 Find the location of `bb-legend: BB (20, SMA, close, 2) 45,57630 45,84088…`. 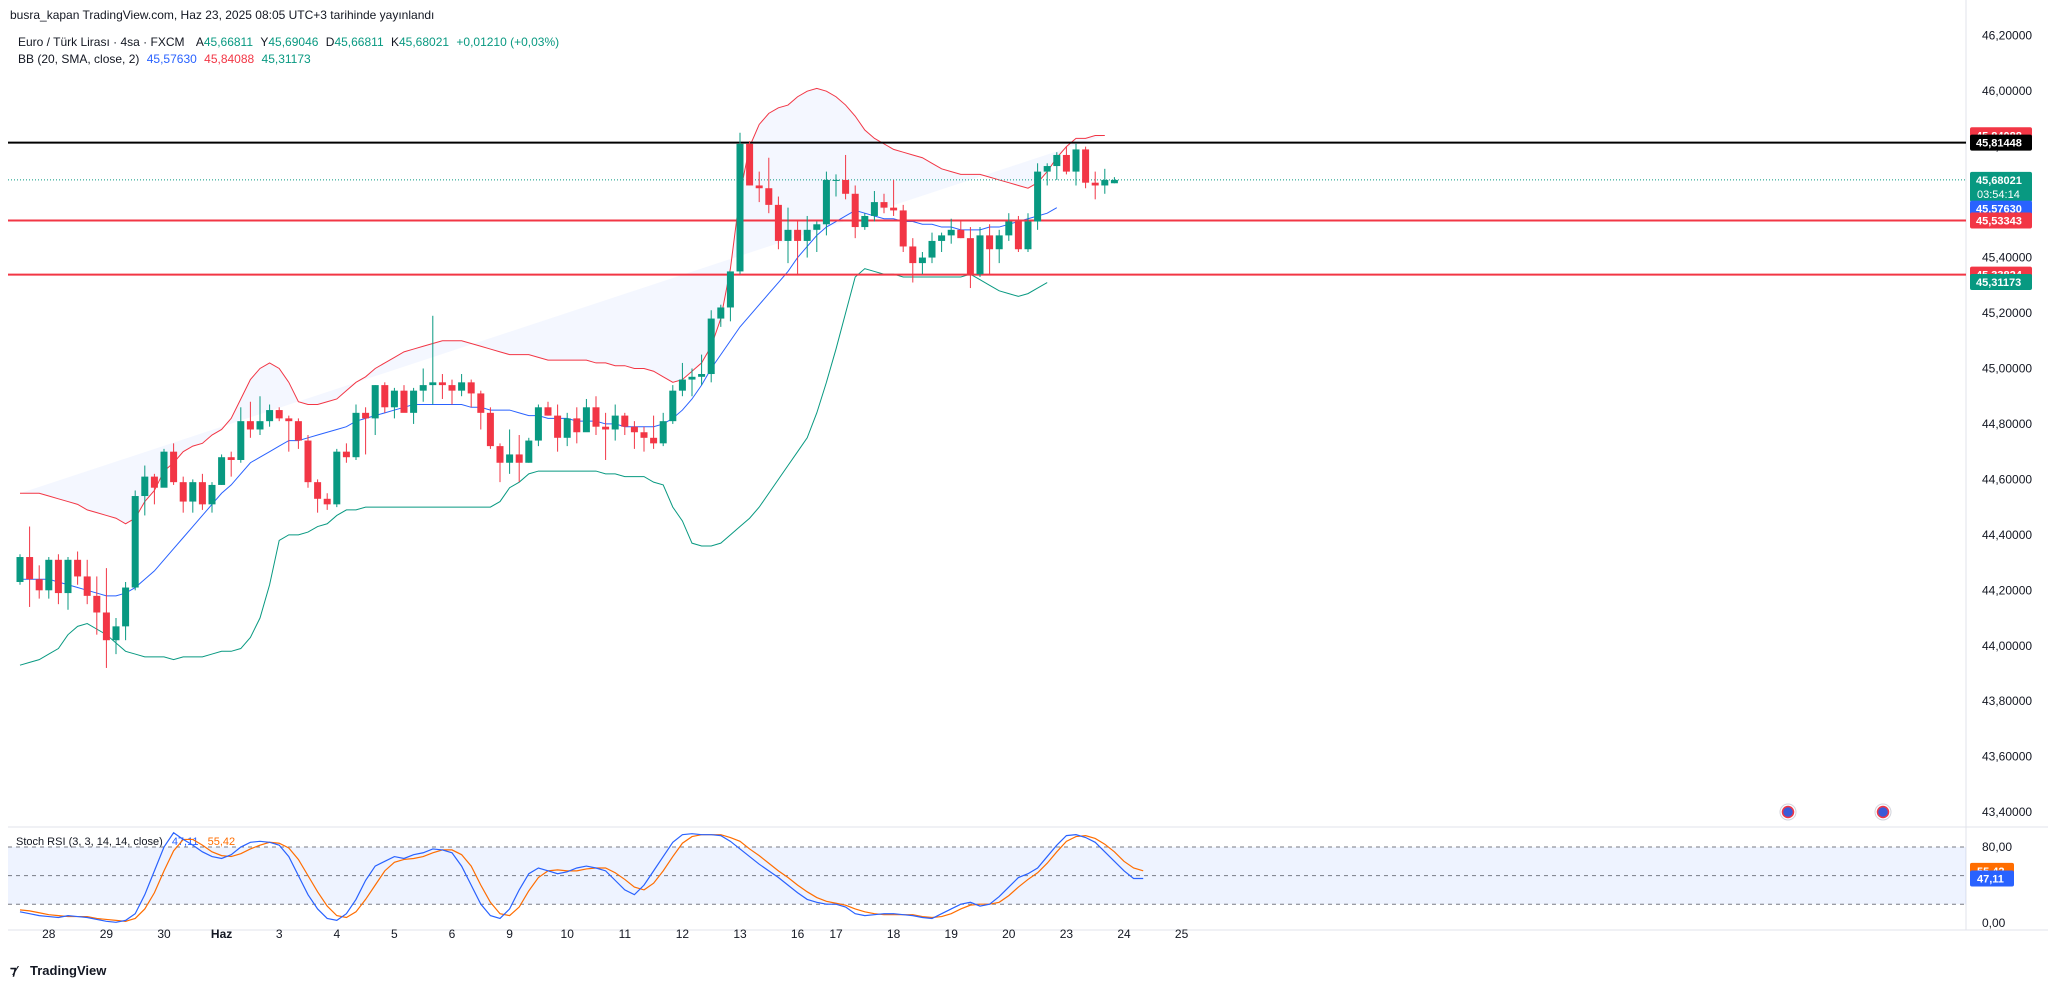

bb-legend: BB (20, SMA, close, 2) 45,57630 45,84088… is located at coordinates (164, 59).